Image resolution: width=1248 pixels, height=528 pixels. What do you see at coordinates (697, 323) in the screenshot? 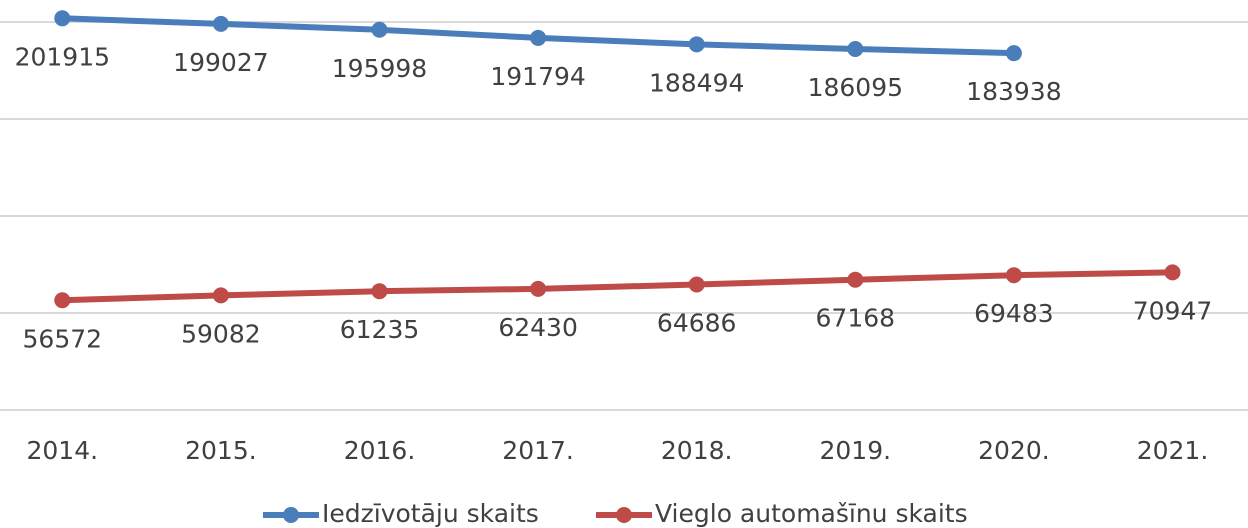
I see `data-label: 64686` at bounding box center [697, 323].